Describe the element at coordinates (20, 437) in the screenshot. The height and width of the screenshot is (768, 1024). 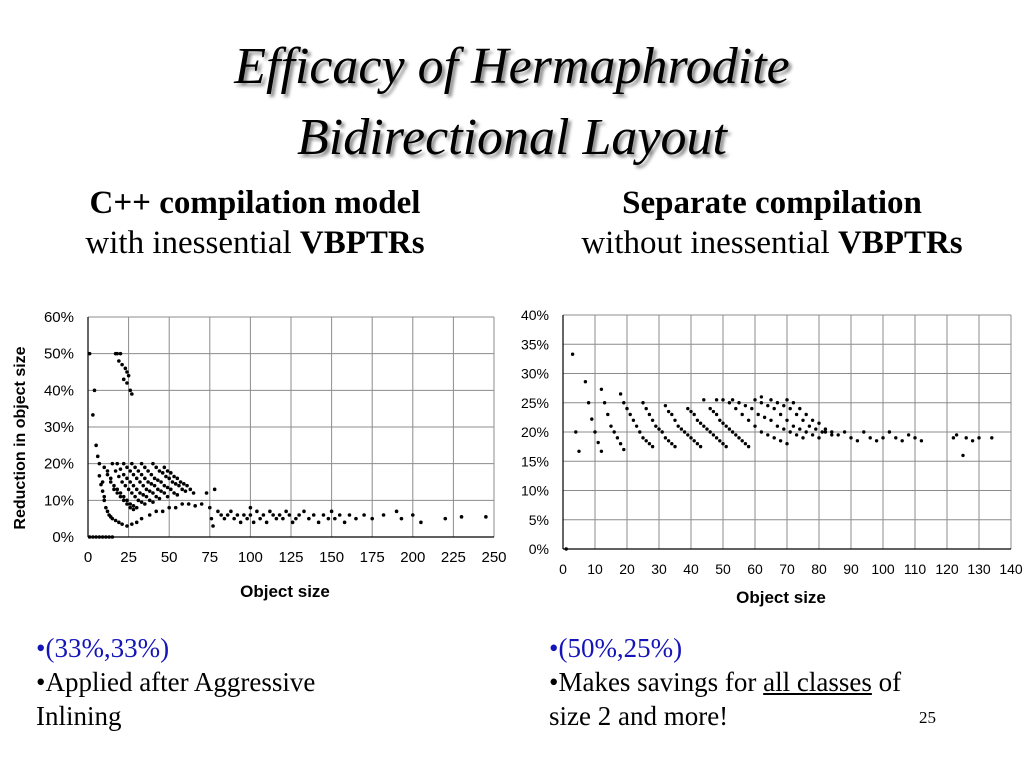
I see `y-axis-label: Reduction in object size` at that location.